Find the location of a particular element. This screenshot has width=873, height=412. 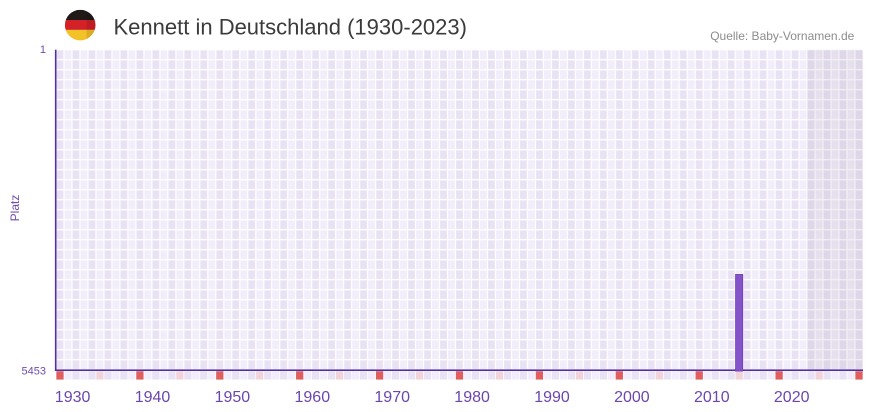

svg-text: 1950 is located at coordinates (233, 397).